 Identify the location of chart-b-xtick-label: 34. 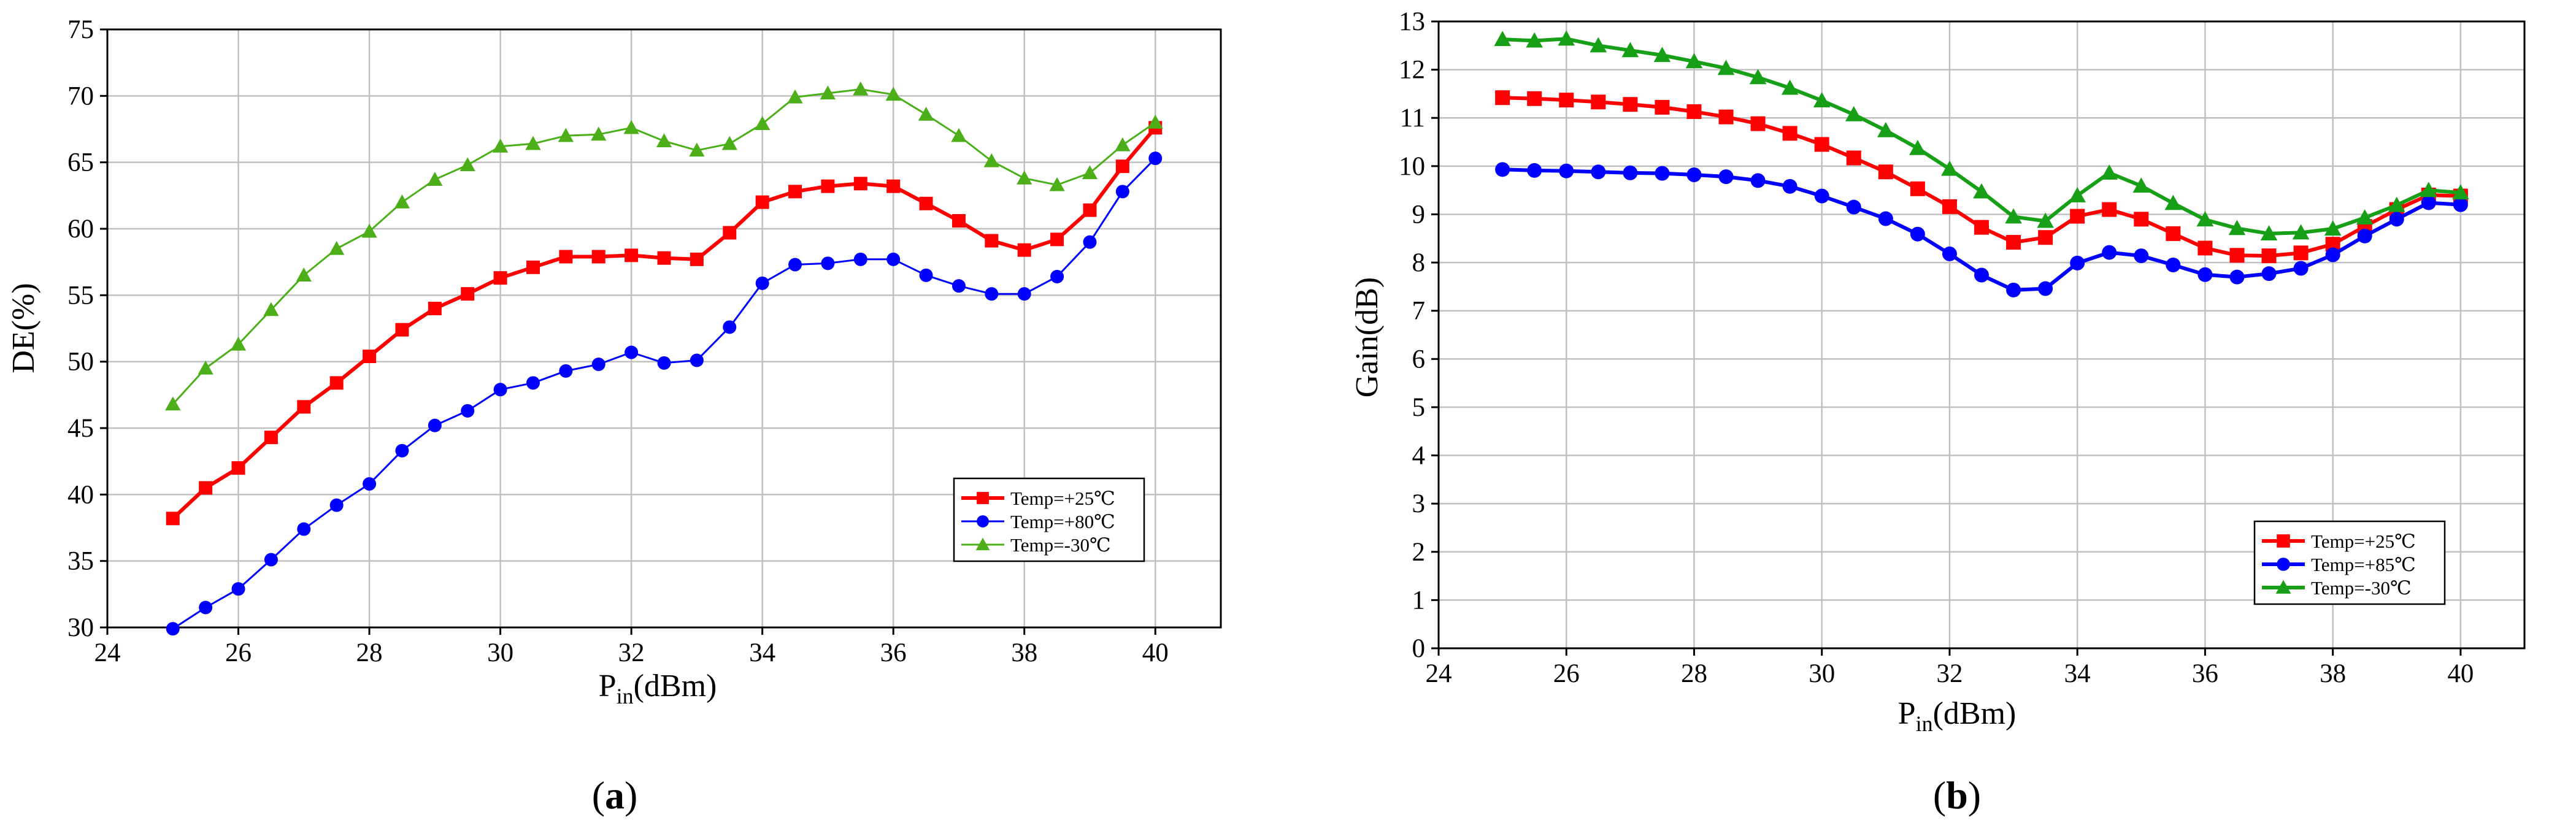
(2077, 673).